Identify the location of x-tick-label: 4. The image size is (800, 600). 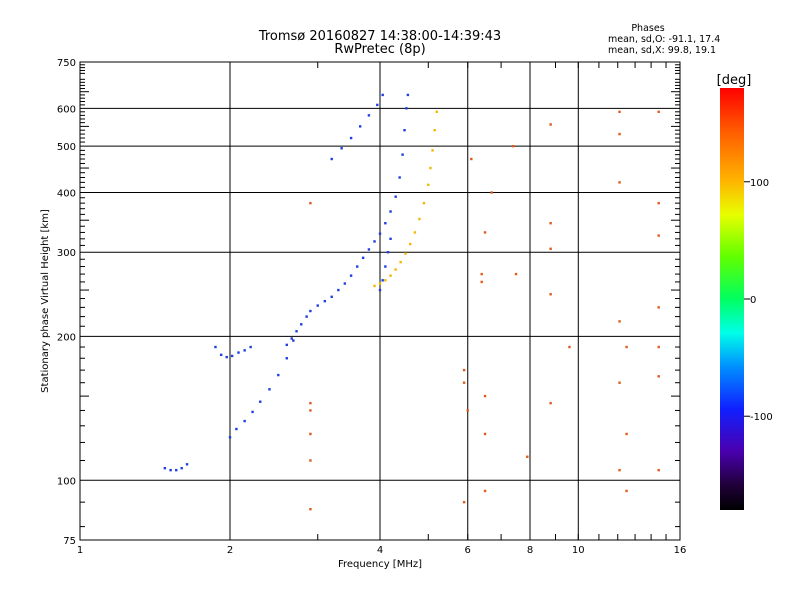
(380, 550).